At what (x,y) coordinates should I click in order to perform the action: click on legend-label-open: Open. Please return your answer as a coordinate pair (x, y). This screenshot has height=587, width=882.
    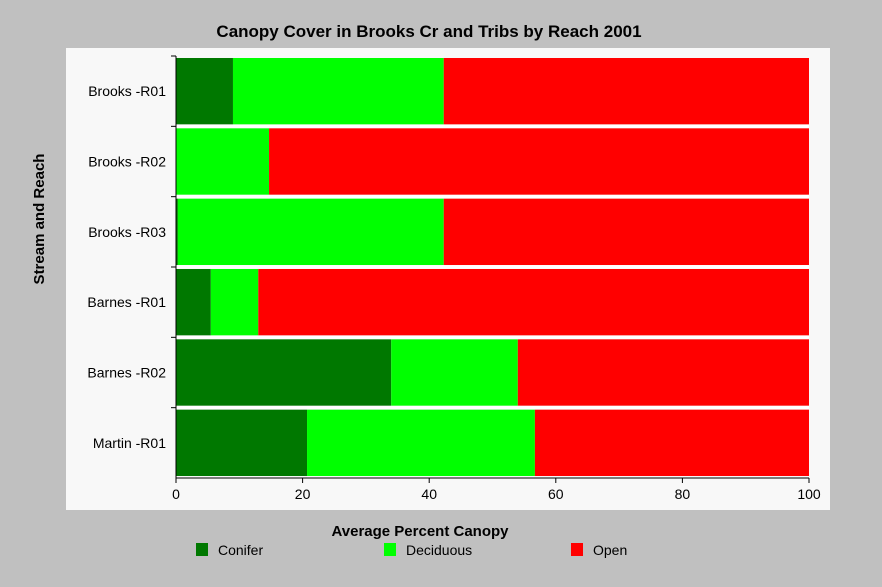
    Looking at the image, I should click on (610, 550).